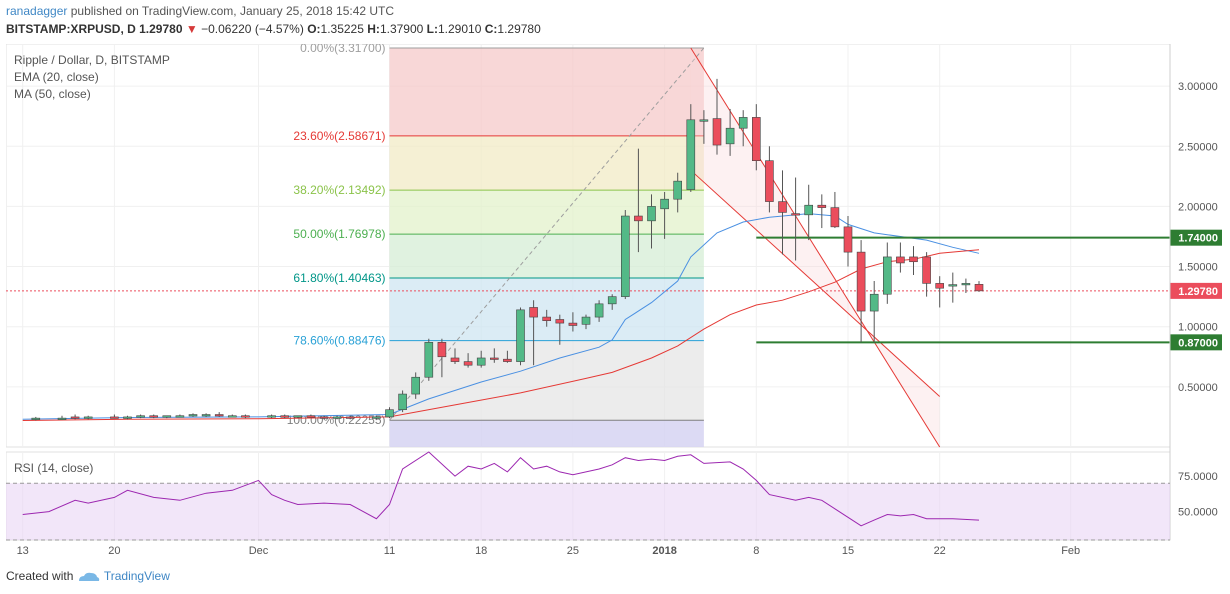  I want to click on fib-level-label: 0.00%(3.31700), so click(342, 49).